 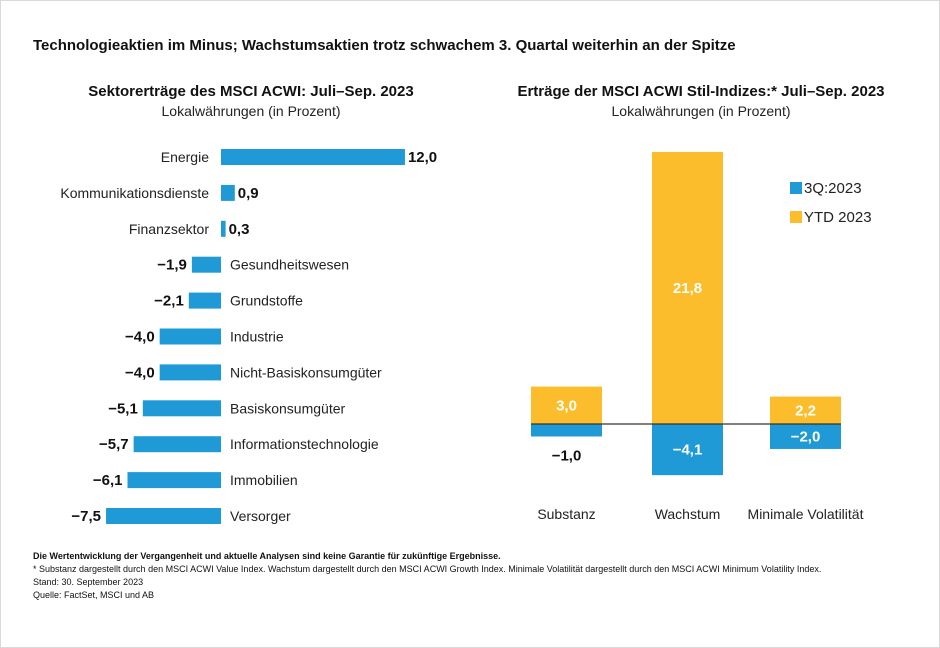 What do you see at coordinates (257, 337) in the screenshot?
I see `category-label: Industrie` at bounding box center [257, 337].